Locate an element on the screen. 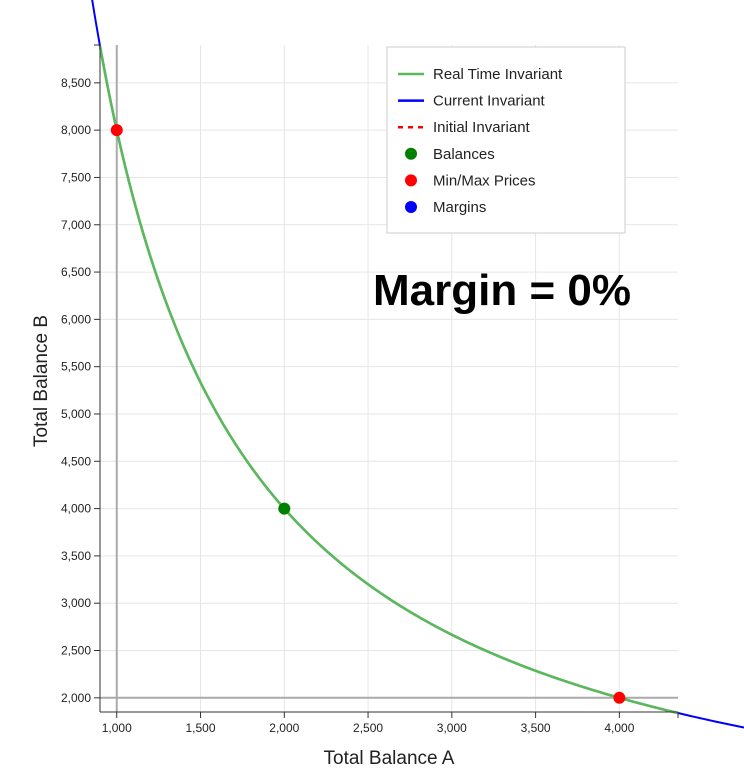  legend-label: Current Invariant is located at coordinates (489, 101).